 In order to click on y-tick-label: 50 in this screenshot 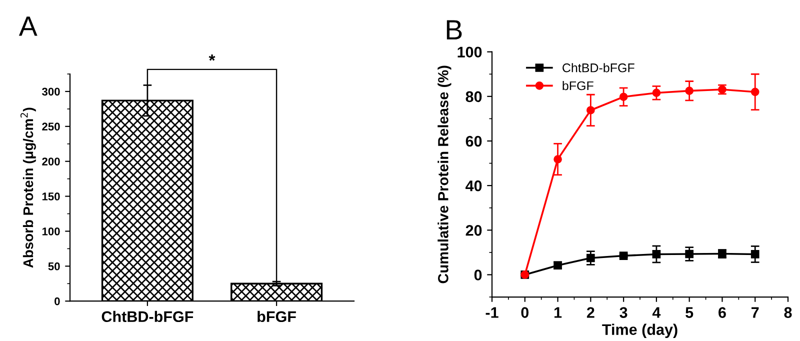, I will do `click(54, 266)`.